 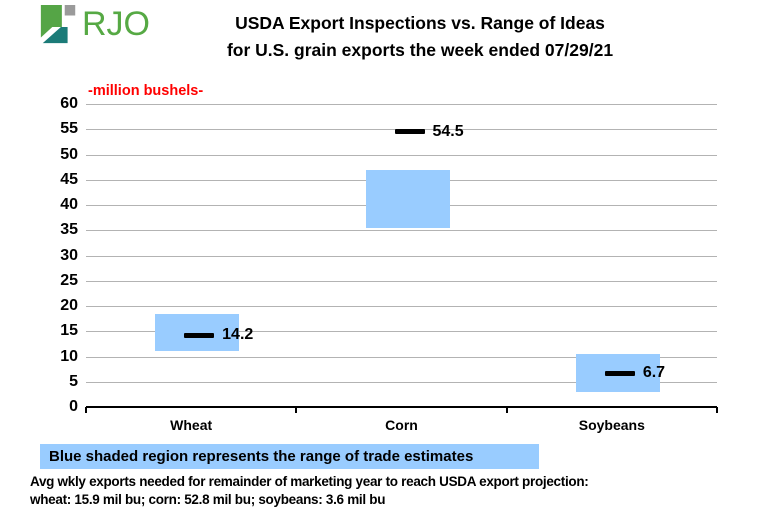 What do you see at coordinates (611, 425) in the screenshot?
I see `category-label: Soybeans` at bounding box center [611, 425].